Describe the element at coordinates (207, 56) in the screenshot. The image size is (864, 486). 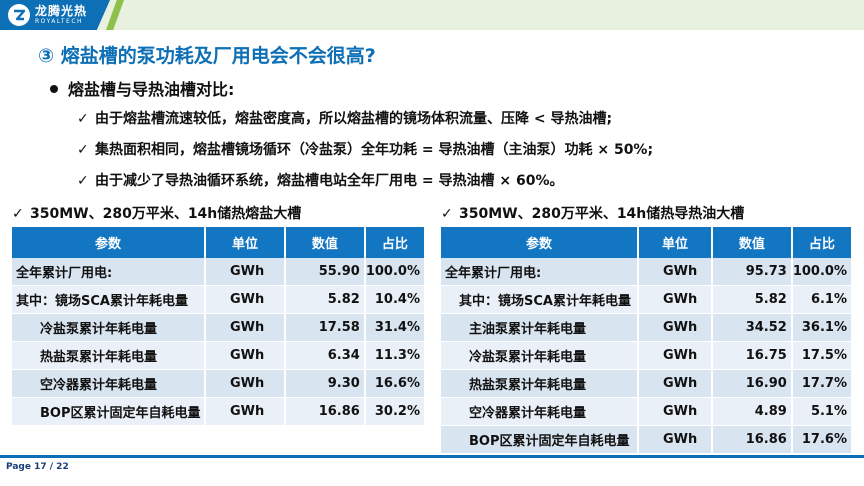
I see `slide-title: ③ 熔盐槽的泵功耗及厂用电会不会很高?` at that location.